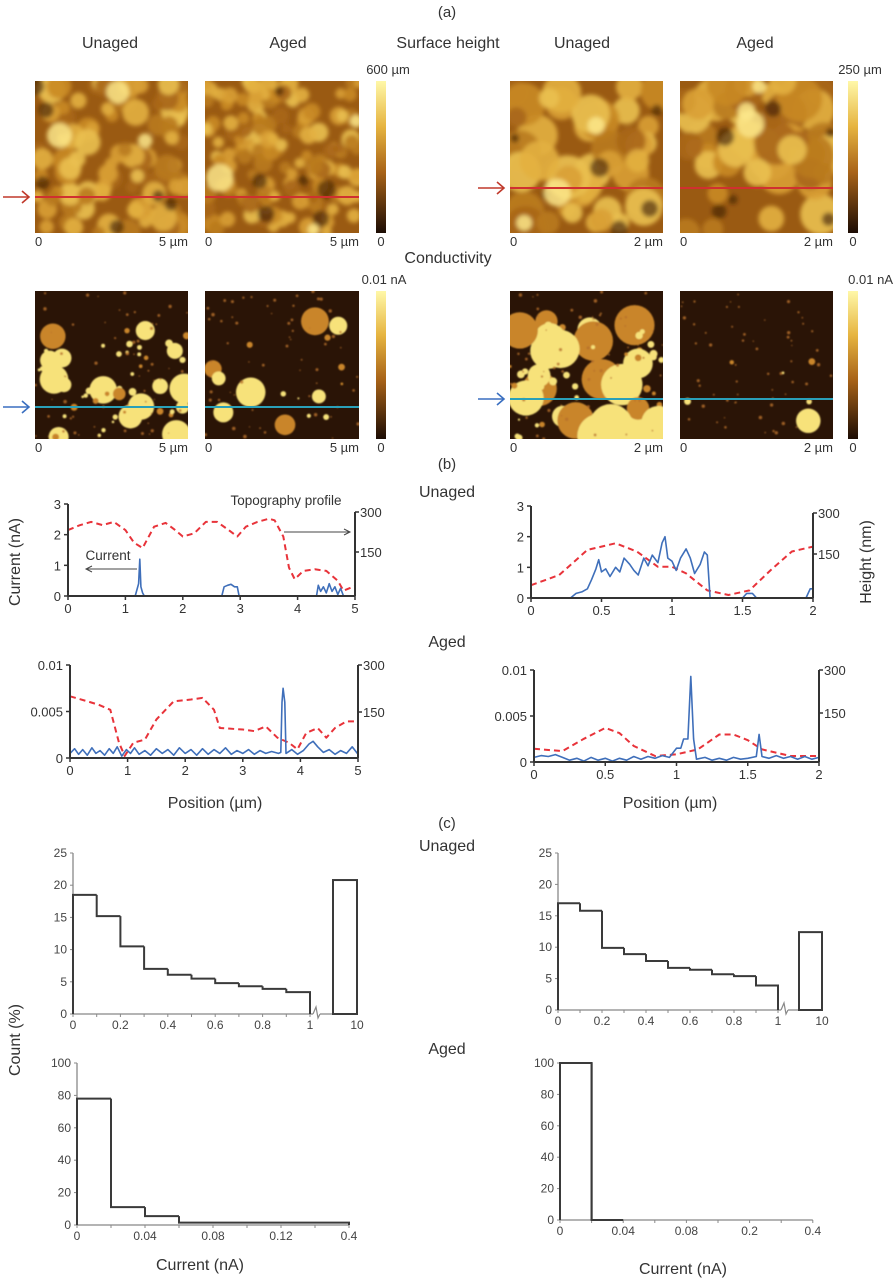 The width and height of the screenshot is (893, 1280). Describe the element at coordinates (447, 823) in the screenshot. I see `panel-label-c: (c)` at that location.